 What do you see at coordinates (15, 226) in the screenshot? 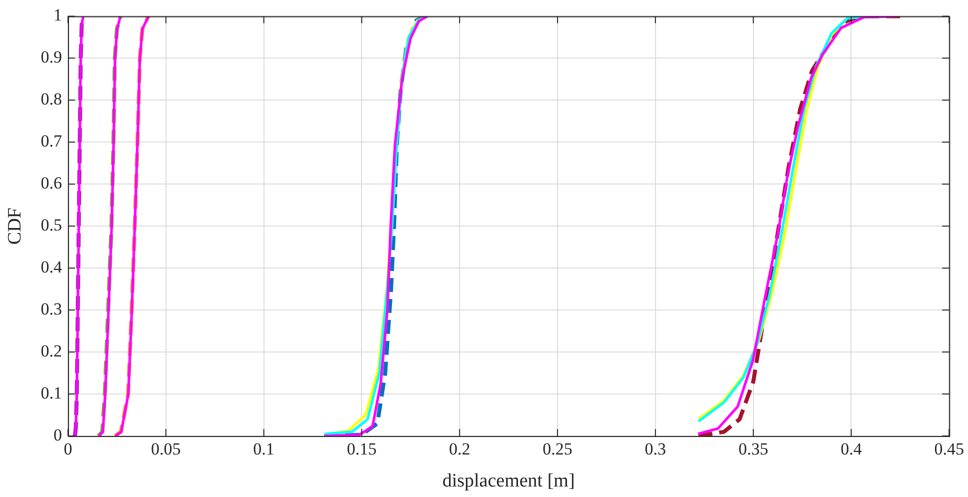
I see `y-axis-title: CDF` at bounding box center [15, 226].